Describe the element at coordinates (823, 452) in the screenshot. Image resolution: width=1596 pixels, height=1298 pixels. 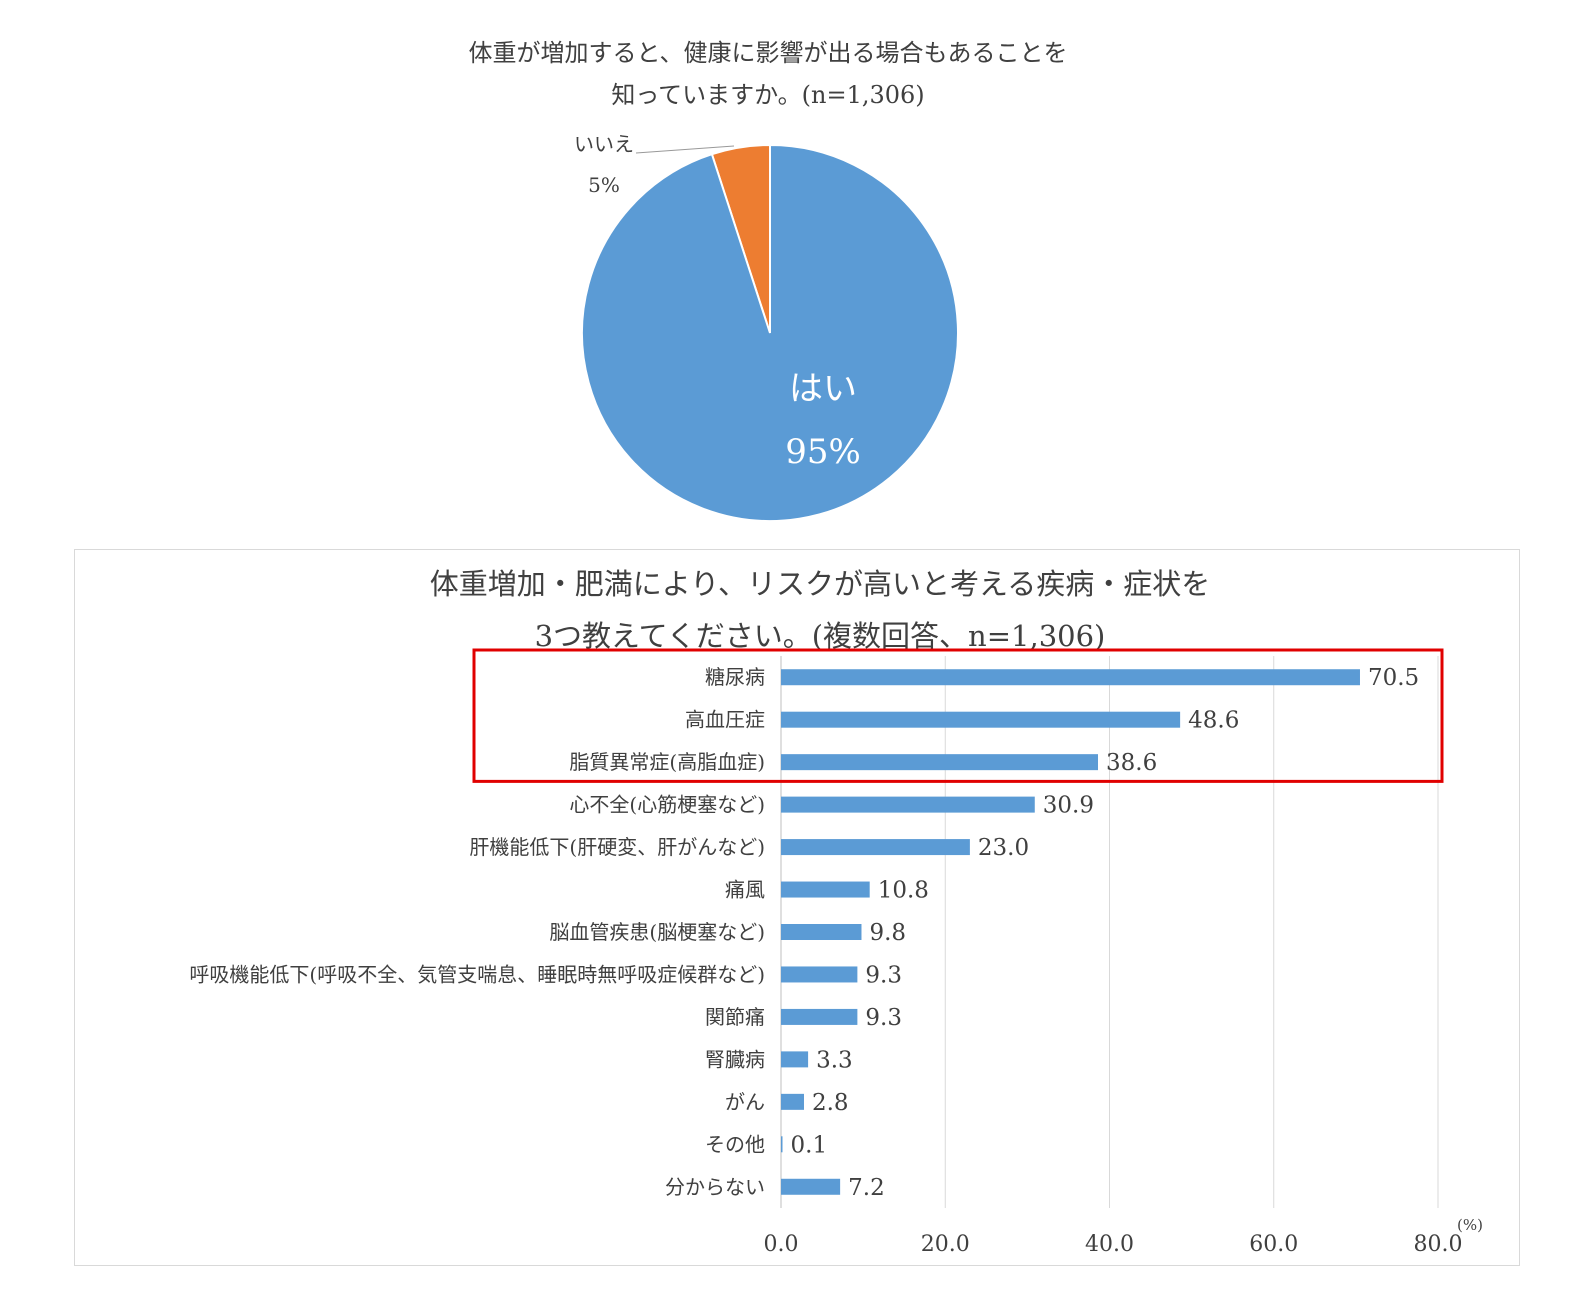
I see `pie-value-yes: 95%` at that location.